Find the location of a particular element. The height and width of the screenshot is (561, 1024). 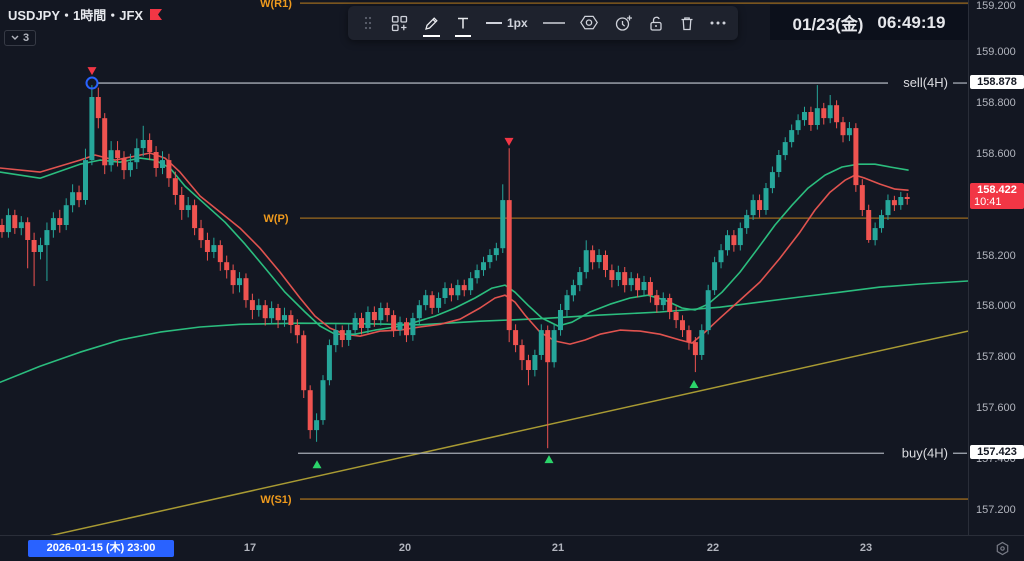

flag-icon is located at coordinates (156, 14).